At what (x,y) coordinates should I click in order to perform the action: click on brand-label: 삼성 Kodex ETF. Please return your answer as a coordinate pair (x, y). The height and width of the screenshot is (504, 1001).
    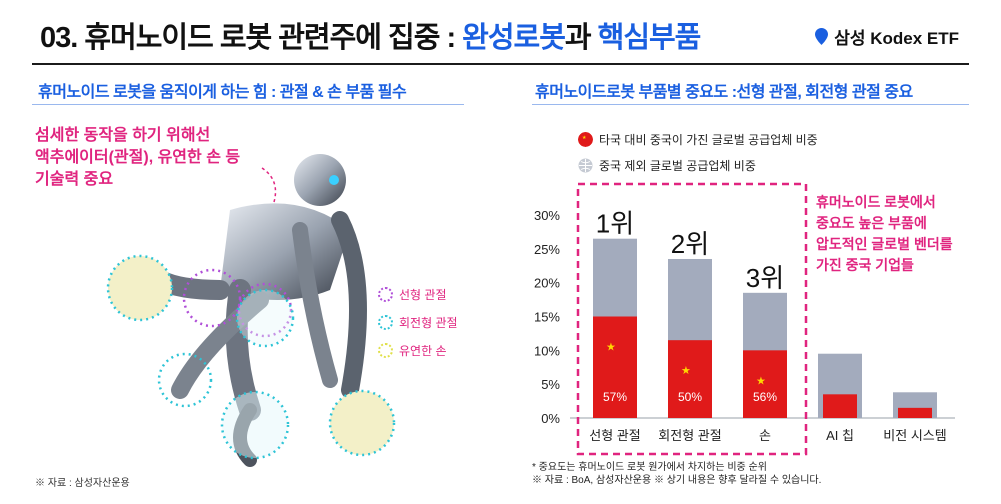
    Looking at the image, I should click on (896, 38).